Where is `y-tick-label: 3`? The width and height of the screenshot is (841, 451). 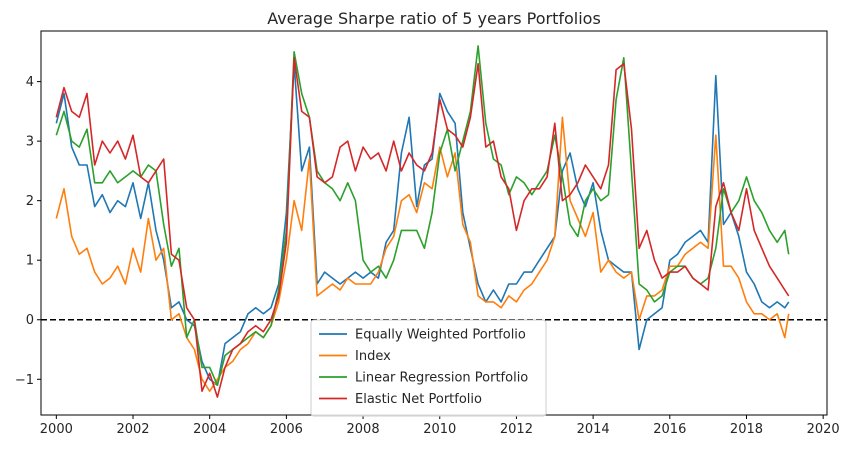 y-tick-label: 3 is located at coordinates (30, 142).